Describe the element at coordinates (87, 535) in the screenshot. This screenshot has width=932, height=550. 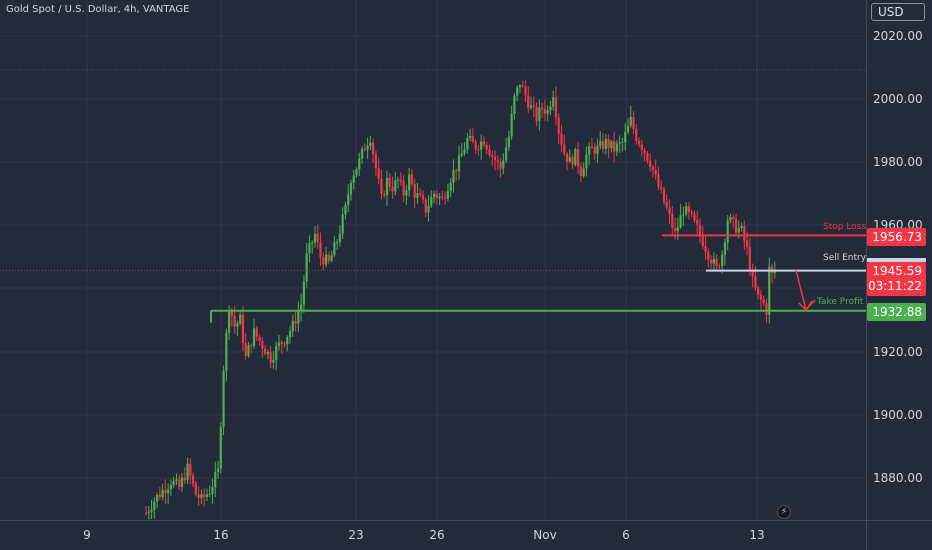
I see `x-tick-label: 9` at that location.